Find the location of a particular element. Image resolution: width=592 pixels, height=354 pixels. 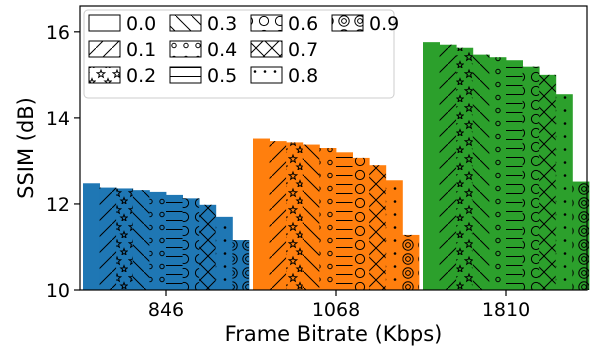

bar-hatch-1068-0.3 is located at coordinates (311, 217).